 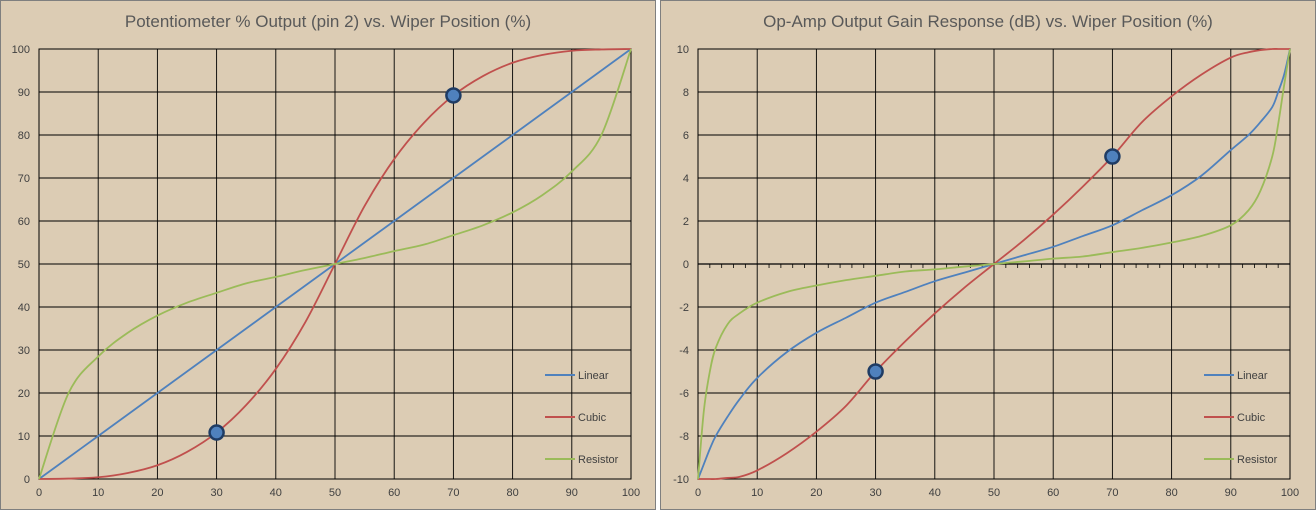 What do you see at coordinates (686, 93) in the screenshot?
I see `y-tick-label: 8` at bounding box center [686, 93].